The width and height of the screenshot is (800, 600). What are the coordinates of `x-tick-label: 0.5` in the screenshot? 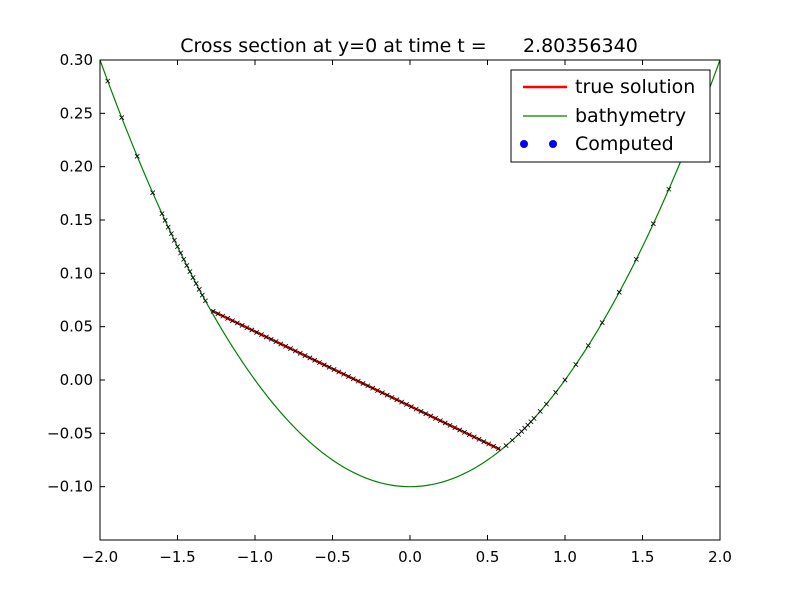 It's located at (488, 557).